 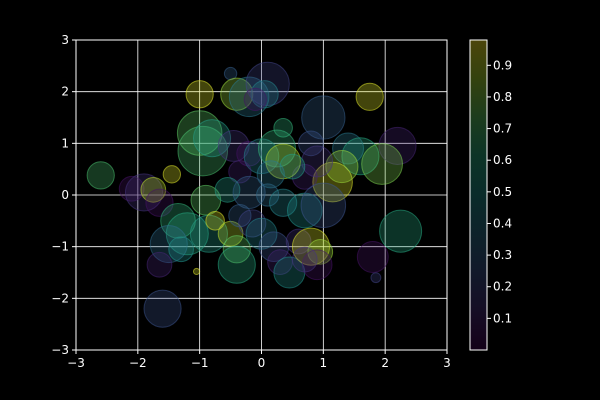 What do you see at coordinates (65, 92) in the screenshot?
I see `y-tick-label: 2` at bounding box center [65, 92].